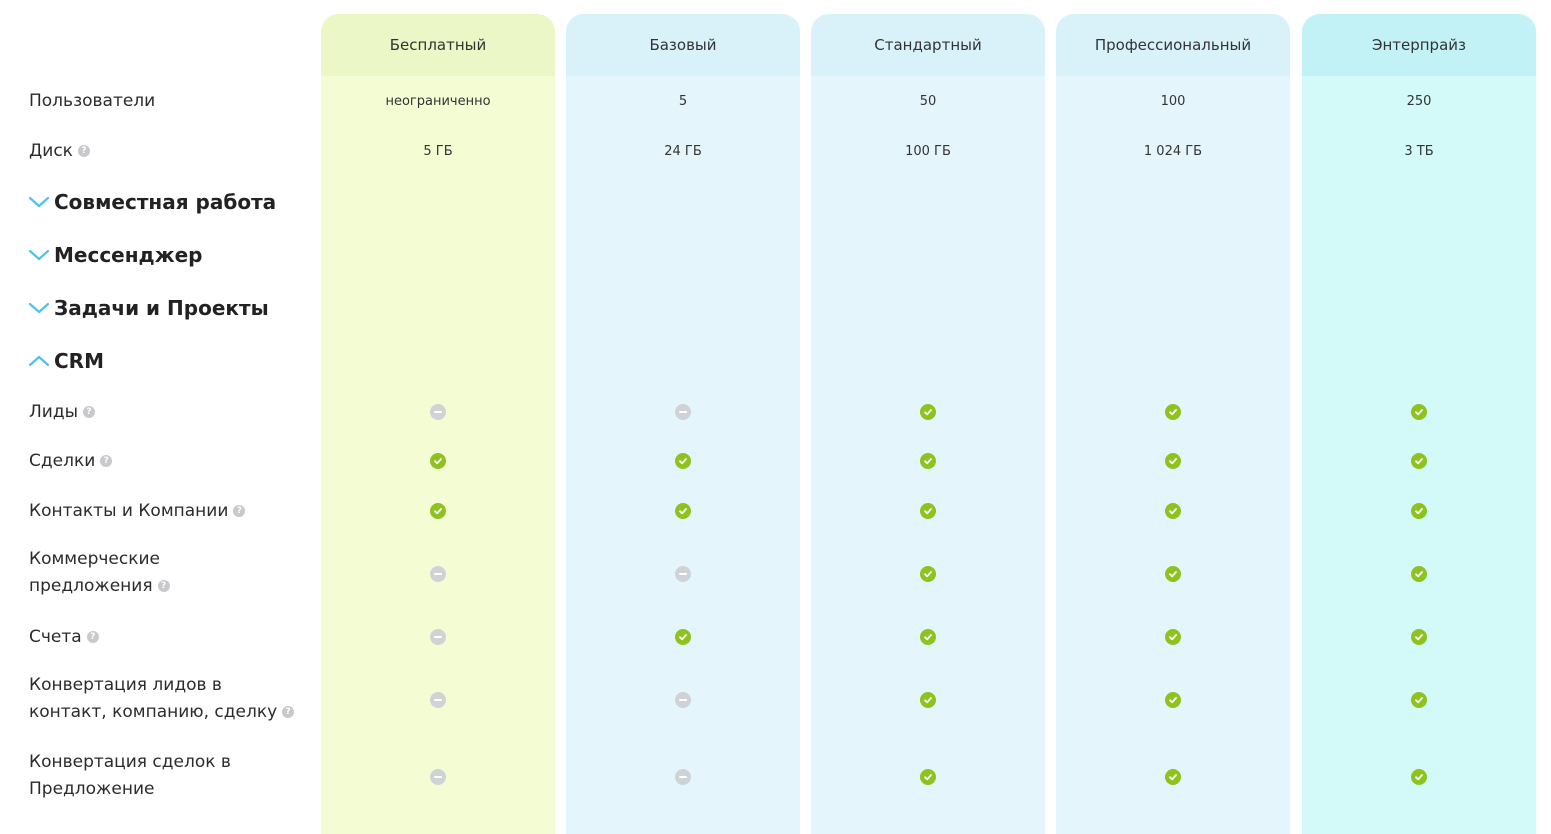 The width and height of the screenshot is (1551, 834). What do you see at coordinates (171, 461) in the screenshot?
I see `feature-label: Сделки ?` at bounding box center [171, 461].